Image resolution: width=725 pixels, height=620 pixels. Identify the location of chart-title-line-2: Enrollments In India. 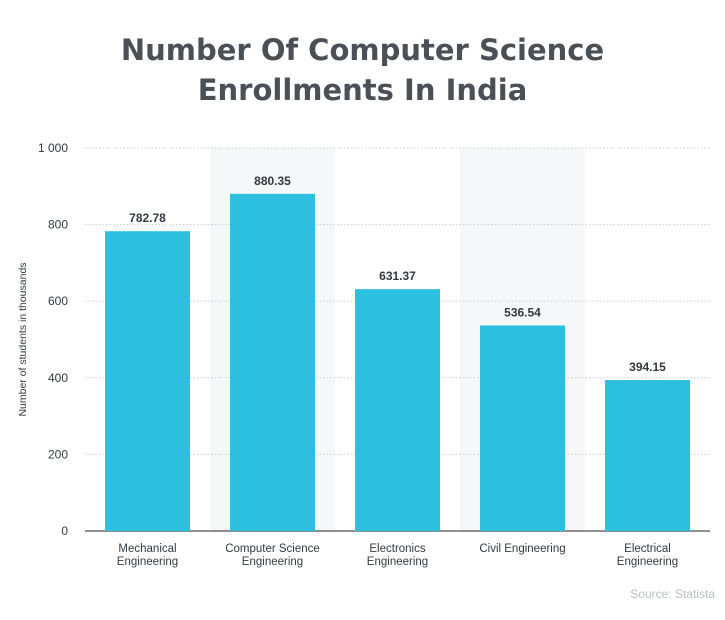
(362, 90).